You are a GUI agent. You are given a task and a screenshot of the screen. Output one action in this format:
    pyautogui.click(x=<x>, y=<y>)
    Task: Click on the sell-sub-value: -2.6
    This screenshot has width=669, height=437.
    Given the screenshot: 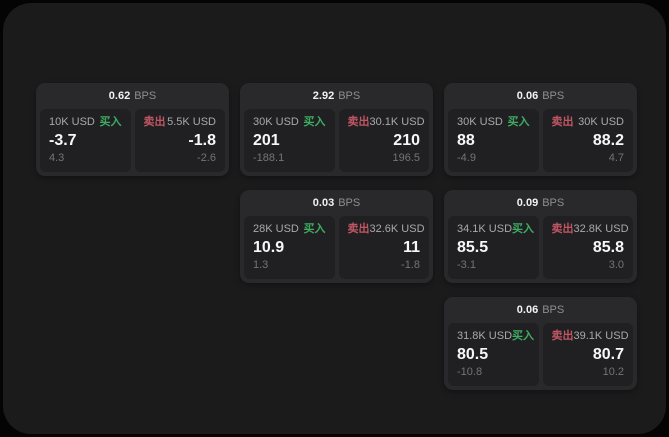 What is the action you would take?
    pyautogui.click(x=206, y=158)
    